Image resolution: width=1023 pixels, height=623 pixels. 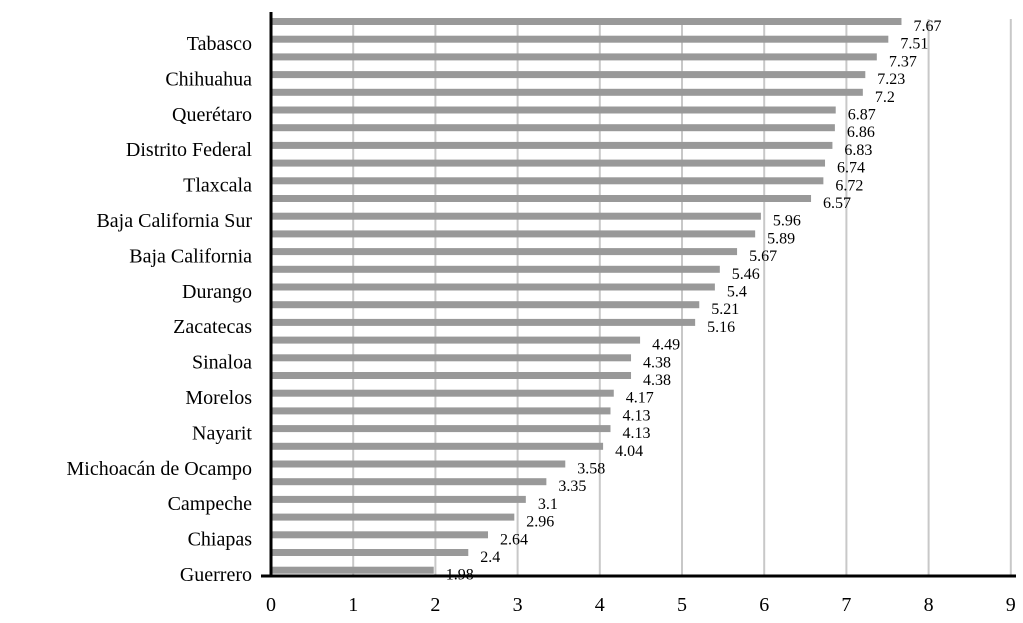 I want to click on data-label: 4.17, so click(x=640, y=398).